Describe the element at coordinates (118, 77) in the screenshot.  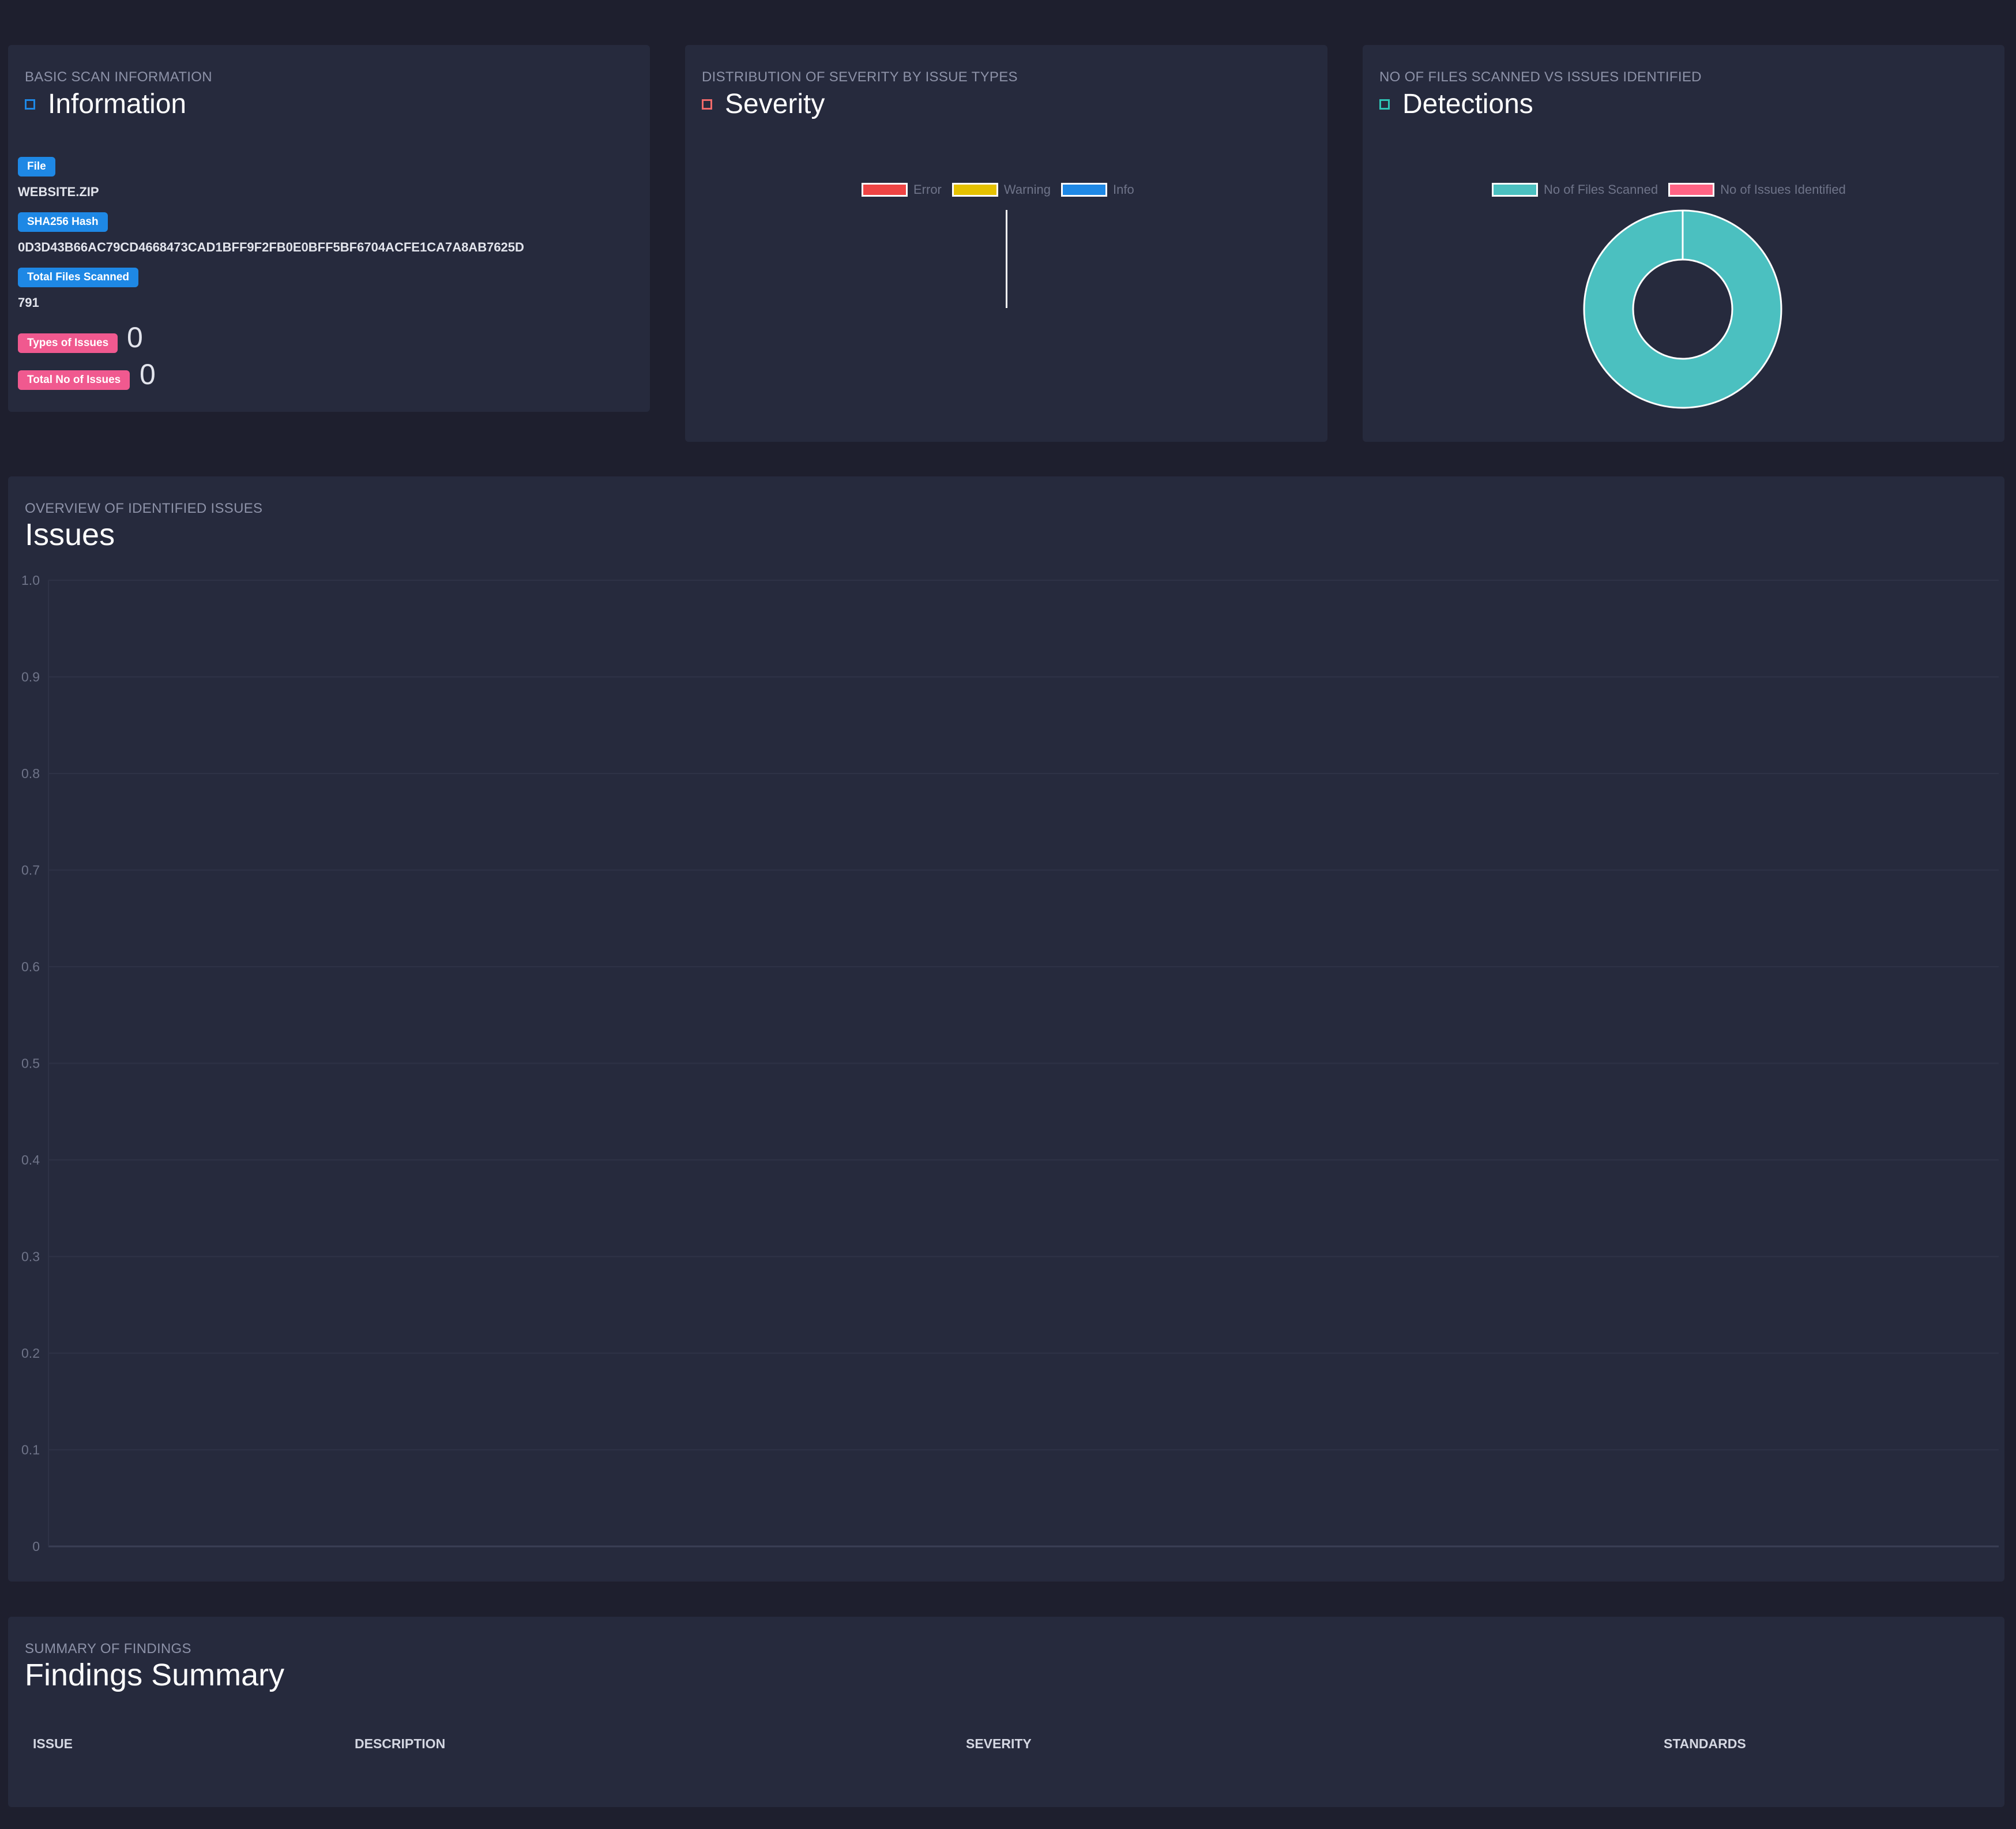
I see `card-subtitle: BASIC SCAN INFORMATION` at that location.